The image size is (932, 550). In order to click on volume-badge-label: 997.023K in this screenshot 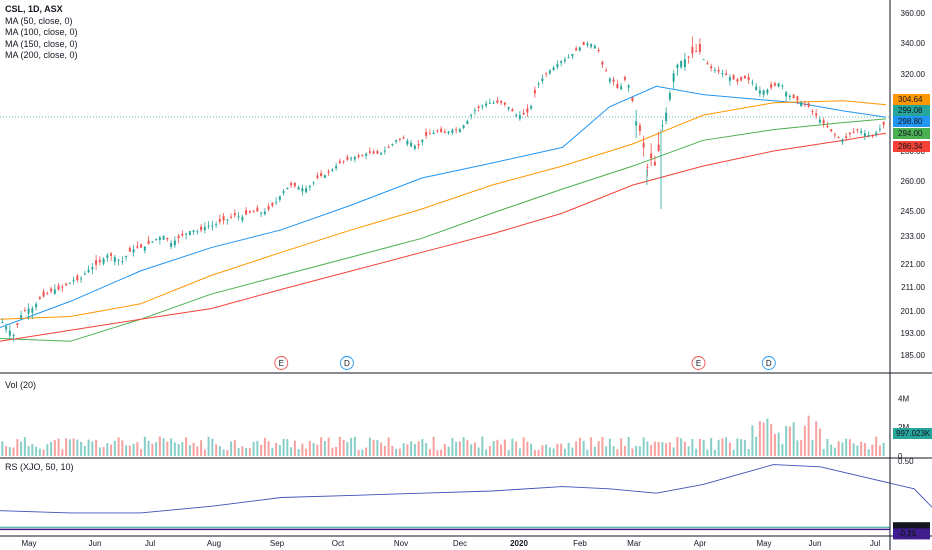, I will do `click(913, 433)`.